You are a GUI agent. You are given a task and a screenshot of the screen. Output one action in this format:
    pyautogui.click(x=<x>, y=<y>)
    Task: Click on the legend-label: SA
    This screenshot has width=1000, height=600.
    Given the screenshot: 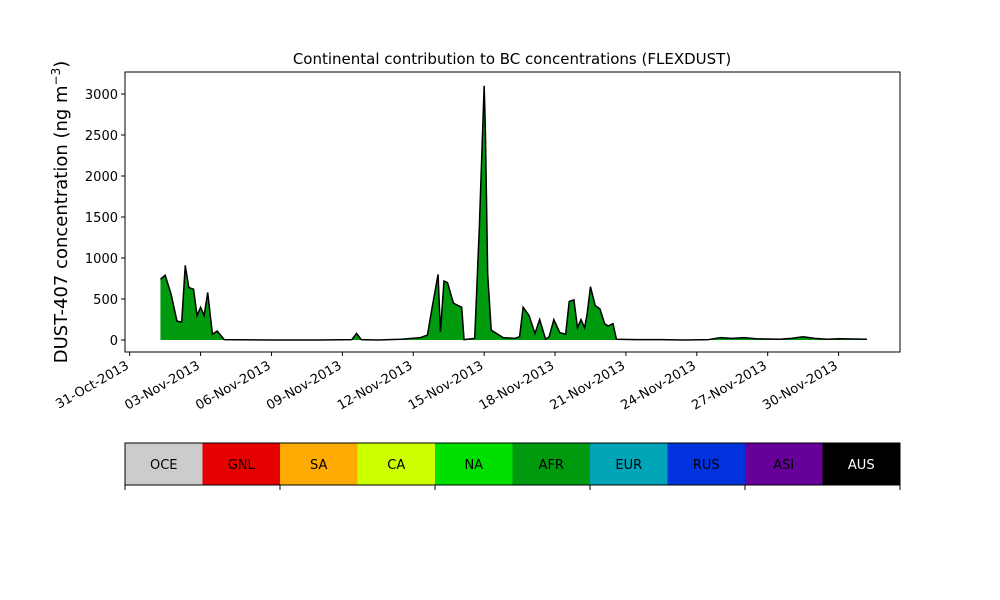 What is the action you would take?
    pyautogui.click(x=318, y=465)
    